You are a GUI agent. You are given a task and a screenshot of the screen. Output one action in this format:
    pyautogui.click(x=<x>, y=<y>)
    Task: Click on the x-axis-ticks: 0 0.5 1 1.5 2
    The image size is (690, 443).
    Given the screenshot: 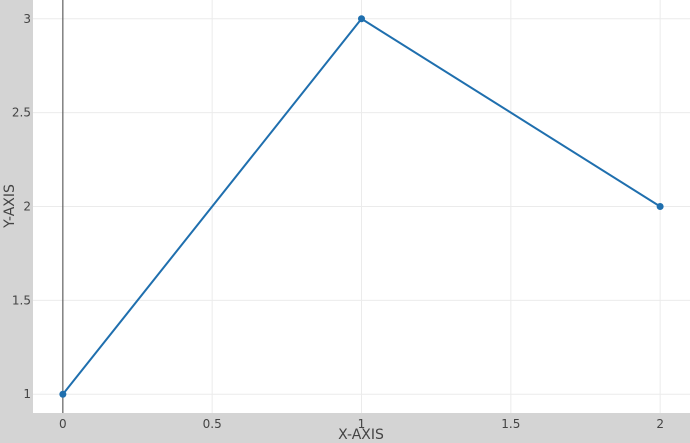 What is the action you would take?
    pyautogui.click(x=361, y=424)
    